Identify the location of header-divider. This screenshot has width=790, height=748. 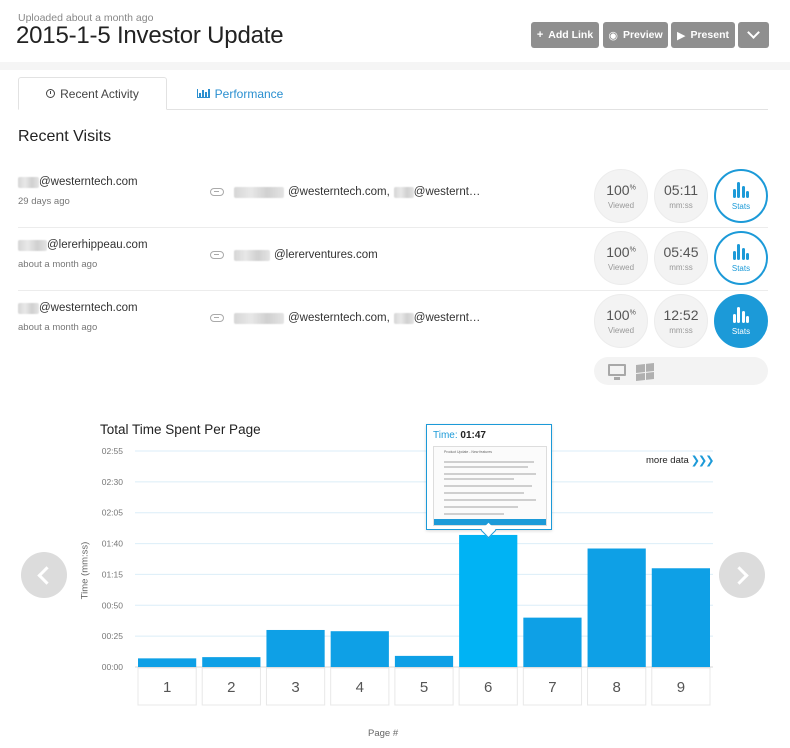
(395, 66).